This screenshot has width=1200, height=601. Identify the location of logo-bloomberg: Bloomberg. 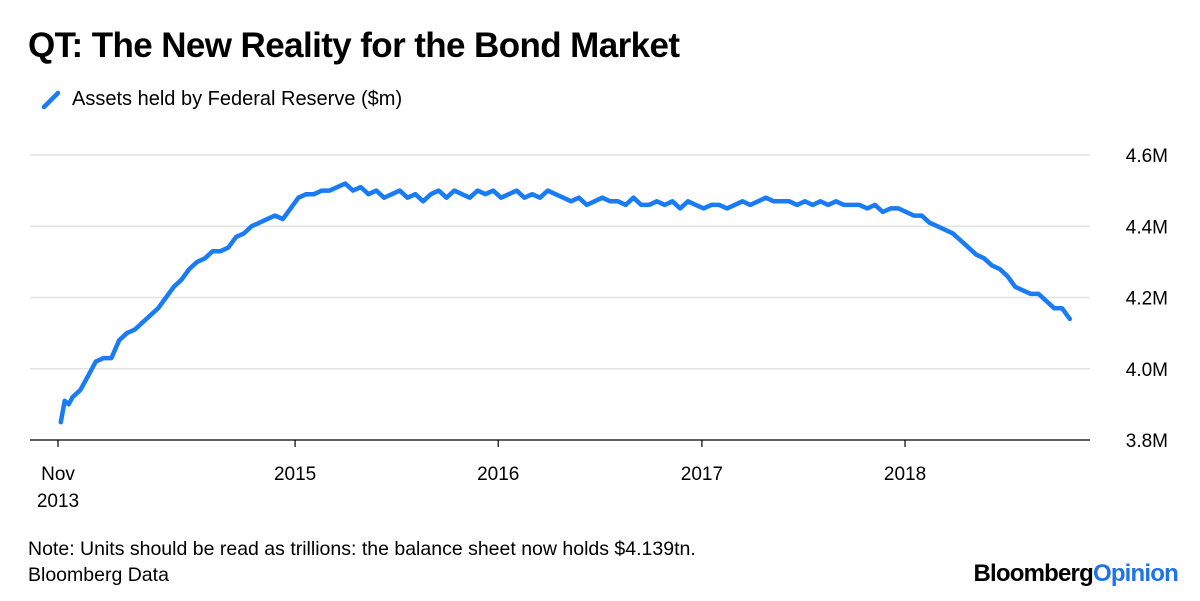
(1033, 573).